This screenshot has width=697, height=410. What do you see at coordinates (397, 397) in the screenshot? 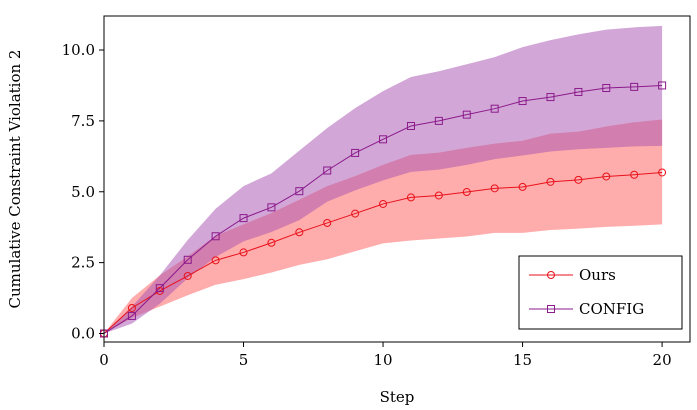
I see `x-axis-label: Step` at bounding box center [397, 397].